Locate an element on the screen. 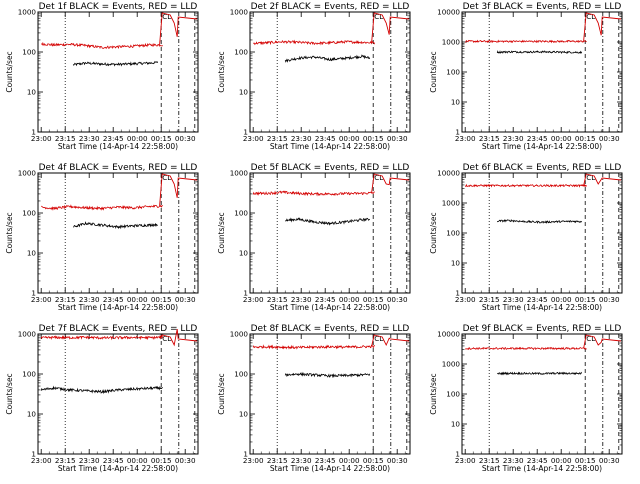  panel-title: Det 4f BLACK = Events, RED = LLD is located at coordinates (118, 168).